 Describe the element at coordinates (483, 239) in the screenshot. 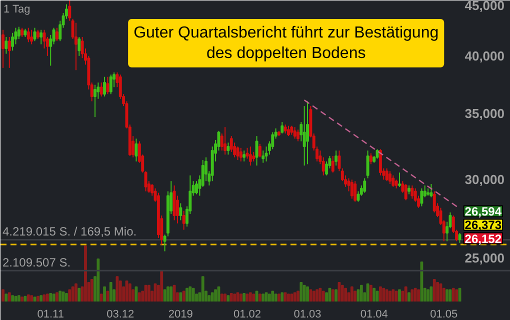

I see `text: 26,152` at that location.